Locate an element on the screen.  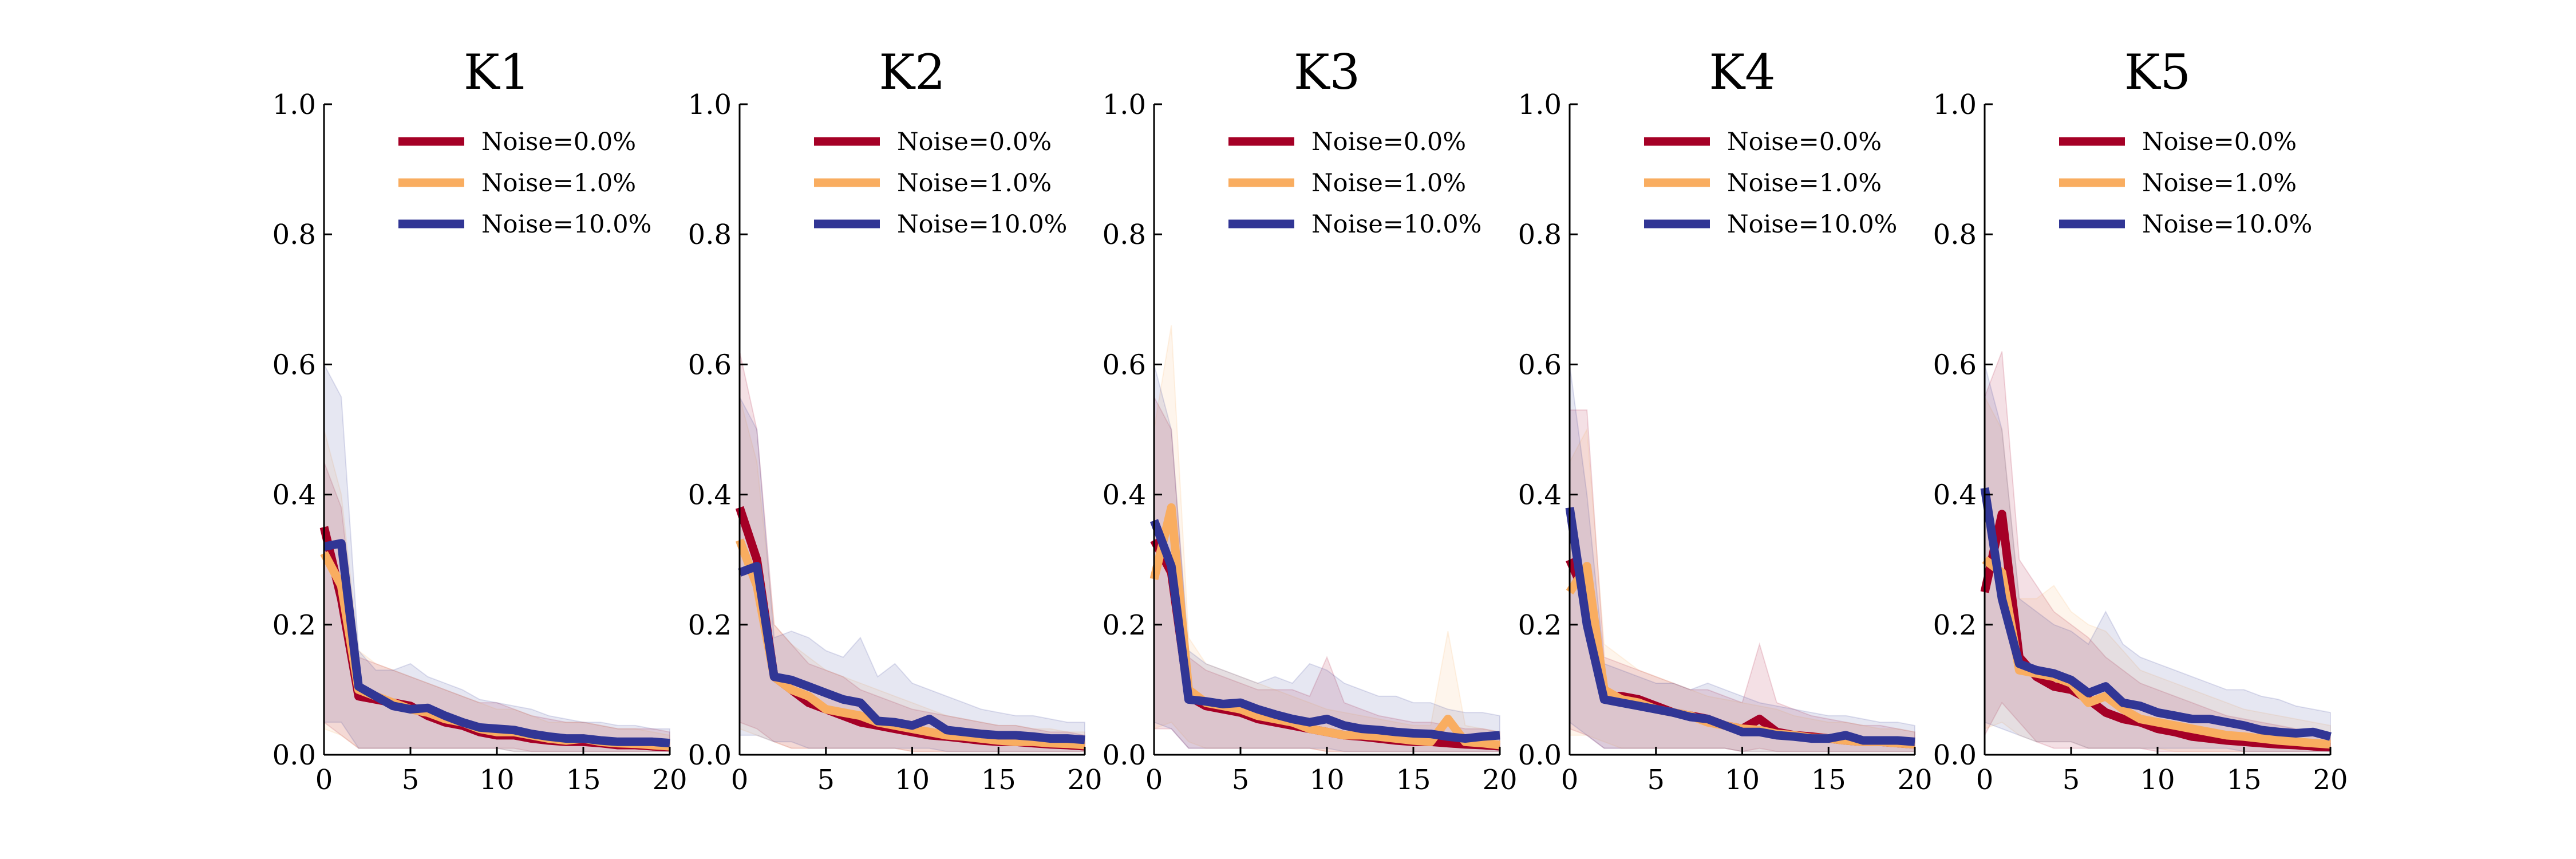
chart-title: K3 is located at coordinates (1327, 72).